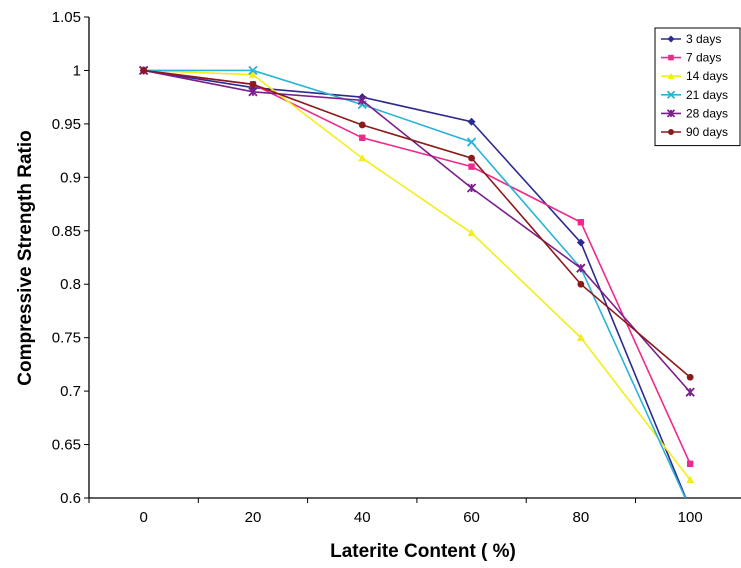 This screenshot has width=741, height=568. Describe the element at coordinates (143, 517) in the screenshot. I see `x-tick-label: 0` at that location.